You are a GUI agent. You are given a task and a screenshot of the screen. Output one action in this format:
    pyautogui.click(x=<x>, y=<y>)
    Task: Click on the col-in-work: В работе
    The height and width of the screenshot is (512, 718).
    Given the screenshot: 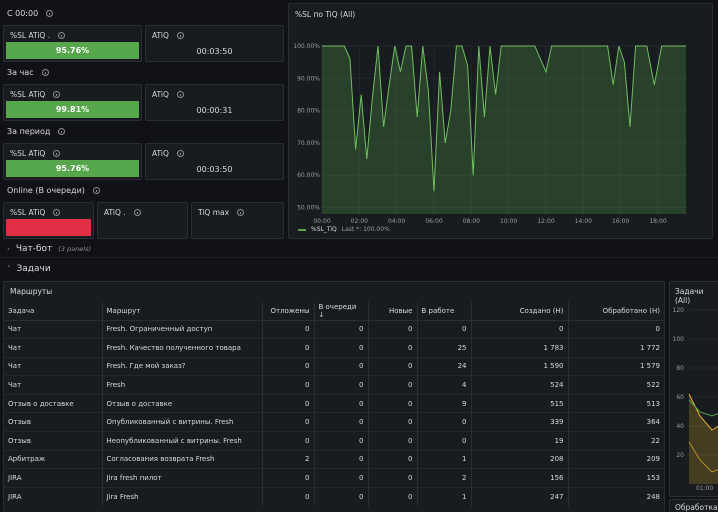 What is the action you would take?
    pyautogui.click(x=444, y=311)
    